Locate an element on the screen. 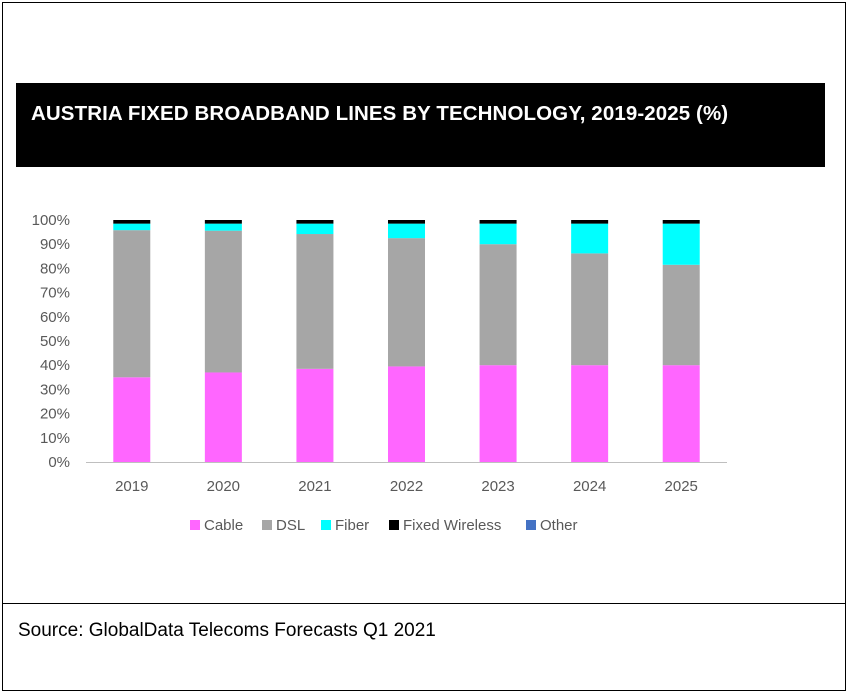 Image resolution: width=850 pixels, height=695 pixels. x-tick-label: 2020 is located at coordinates (223, 486).